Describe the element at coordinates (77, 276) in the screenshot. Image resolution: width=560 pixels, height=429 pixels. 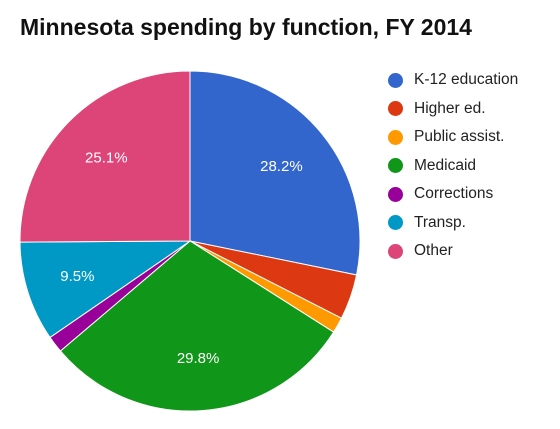
I see `slice-label-transp: 9.5%` at that location.